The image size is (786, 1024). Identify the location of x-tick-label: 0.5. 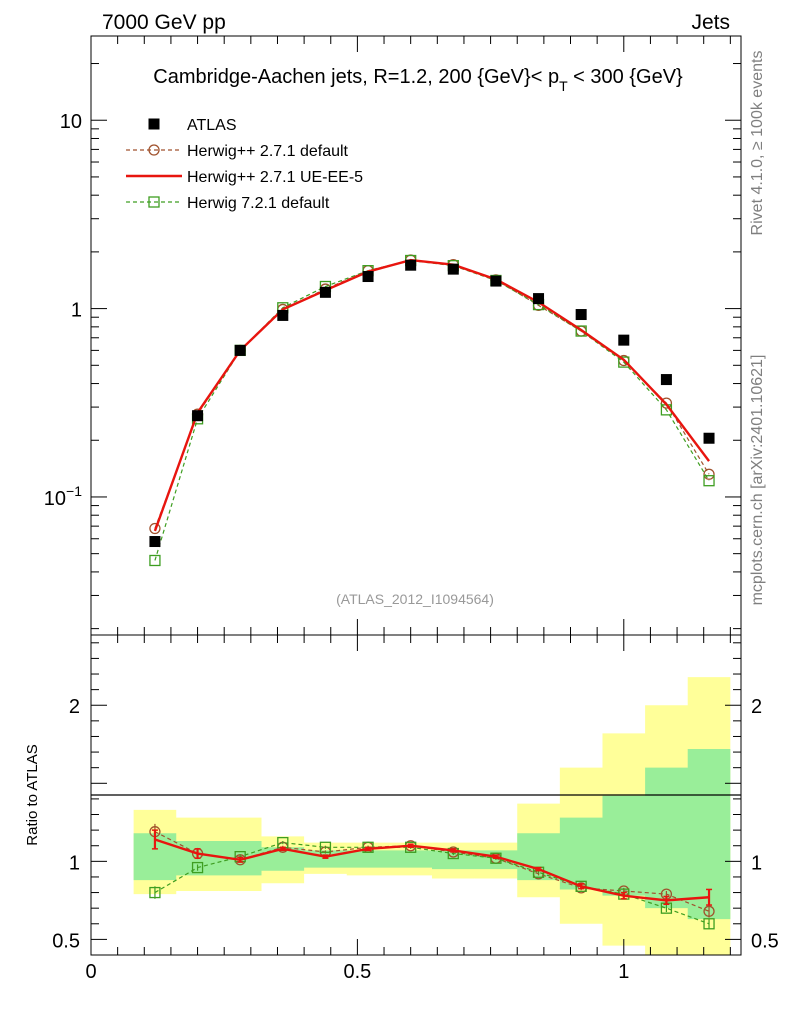
(357, 972).